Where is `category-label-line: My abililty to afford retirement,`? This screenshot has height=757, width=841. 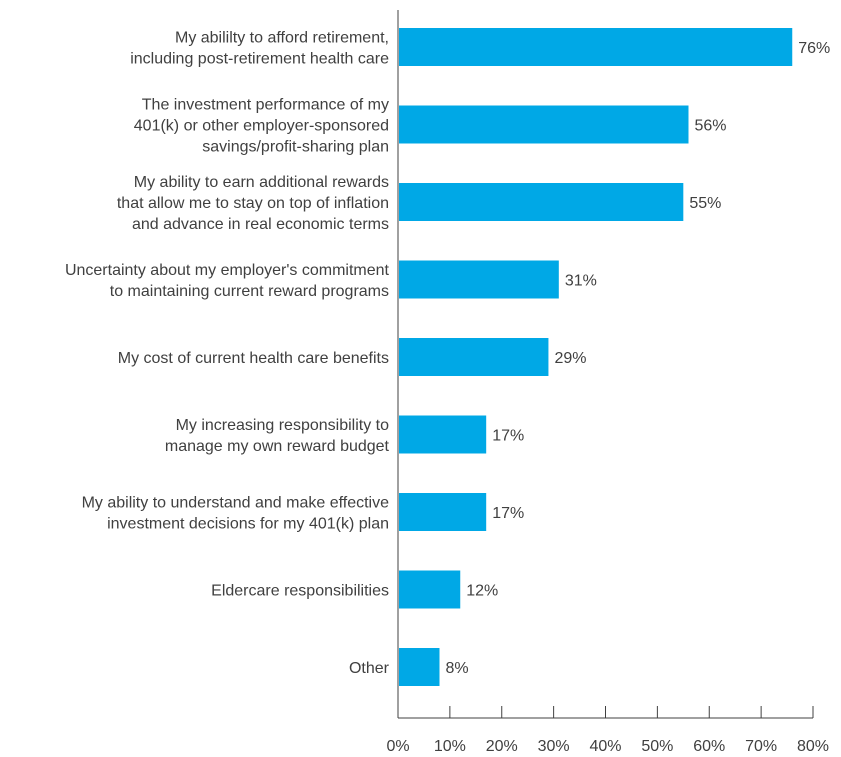 category-label-line: My abililty to afford retirement, is located at coordinates (282, 38).